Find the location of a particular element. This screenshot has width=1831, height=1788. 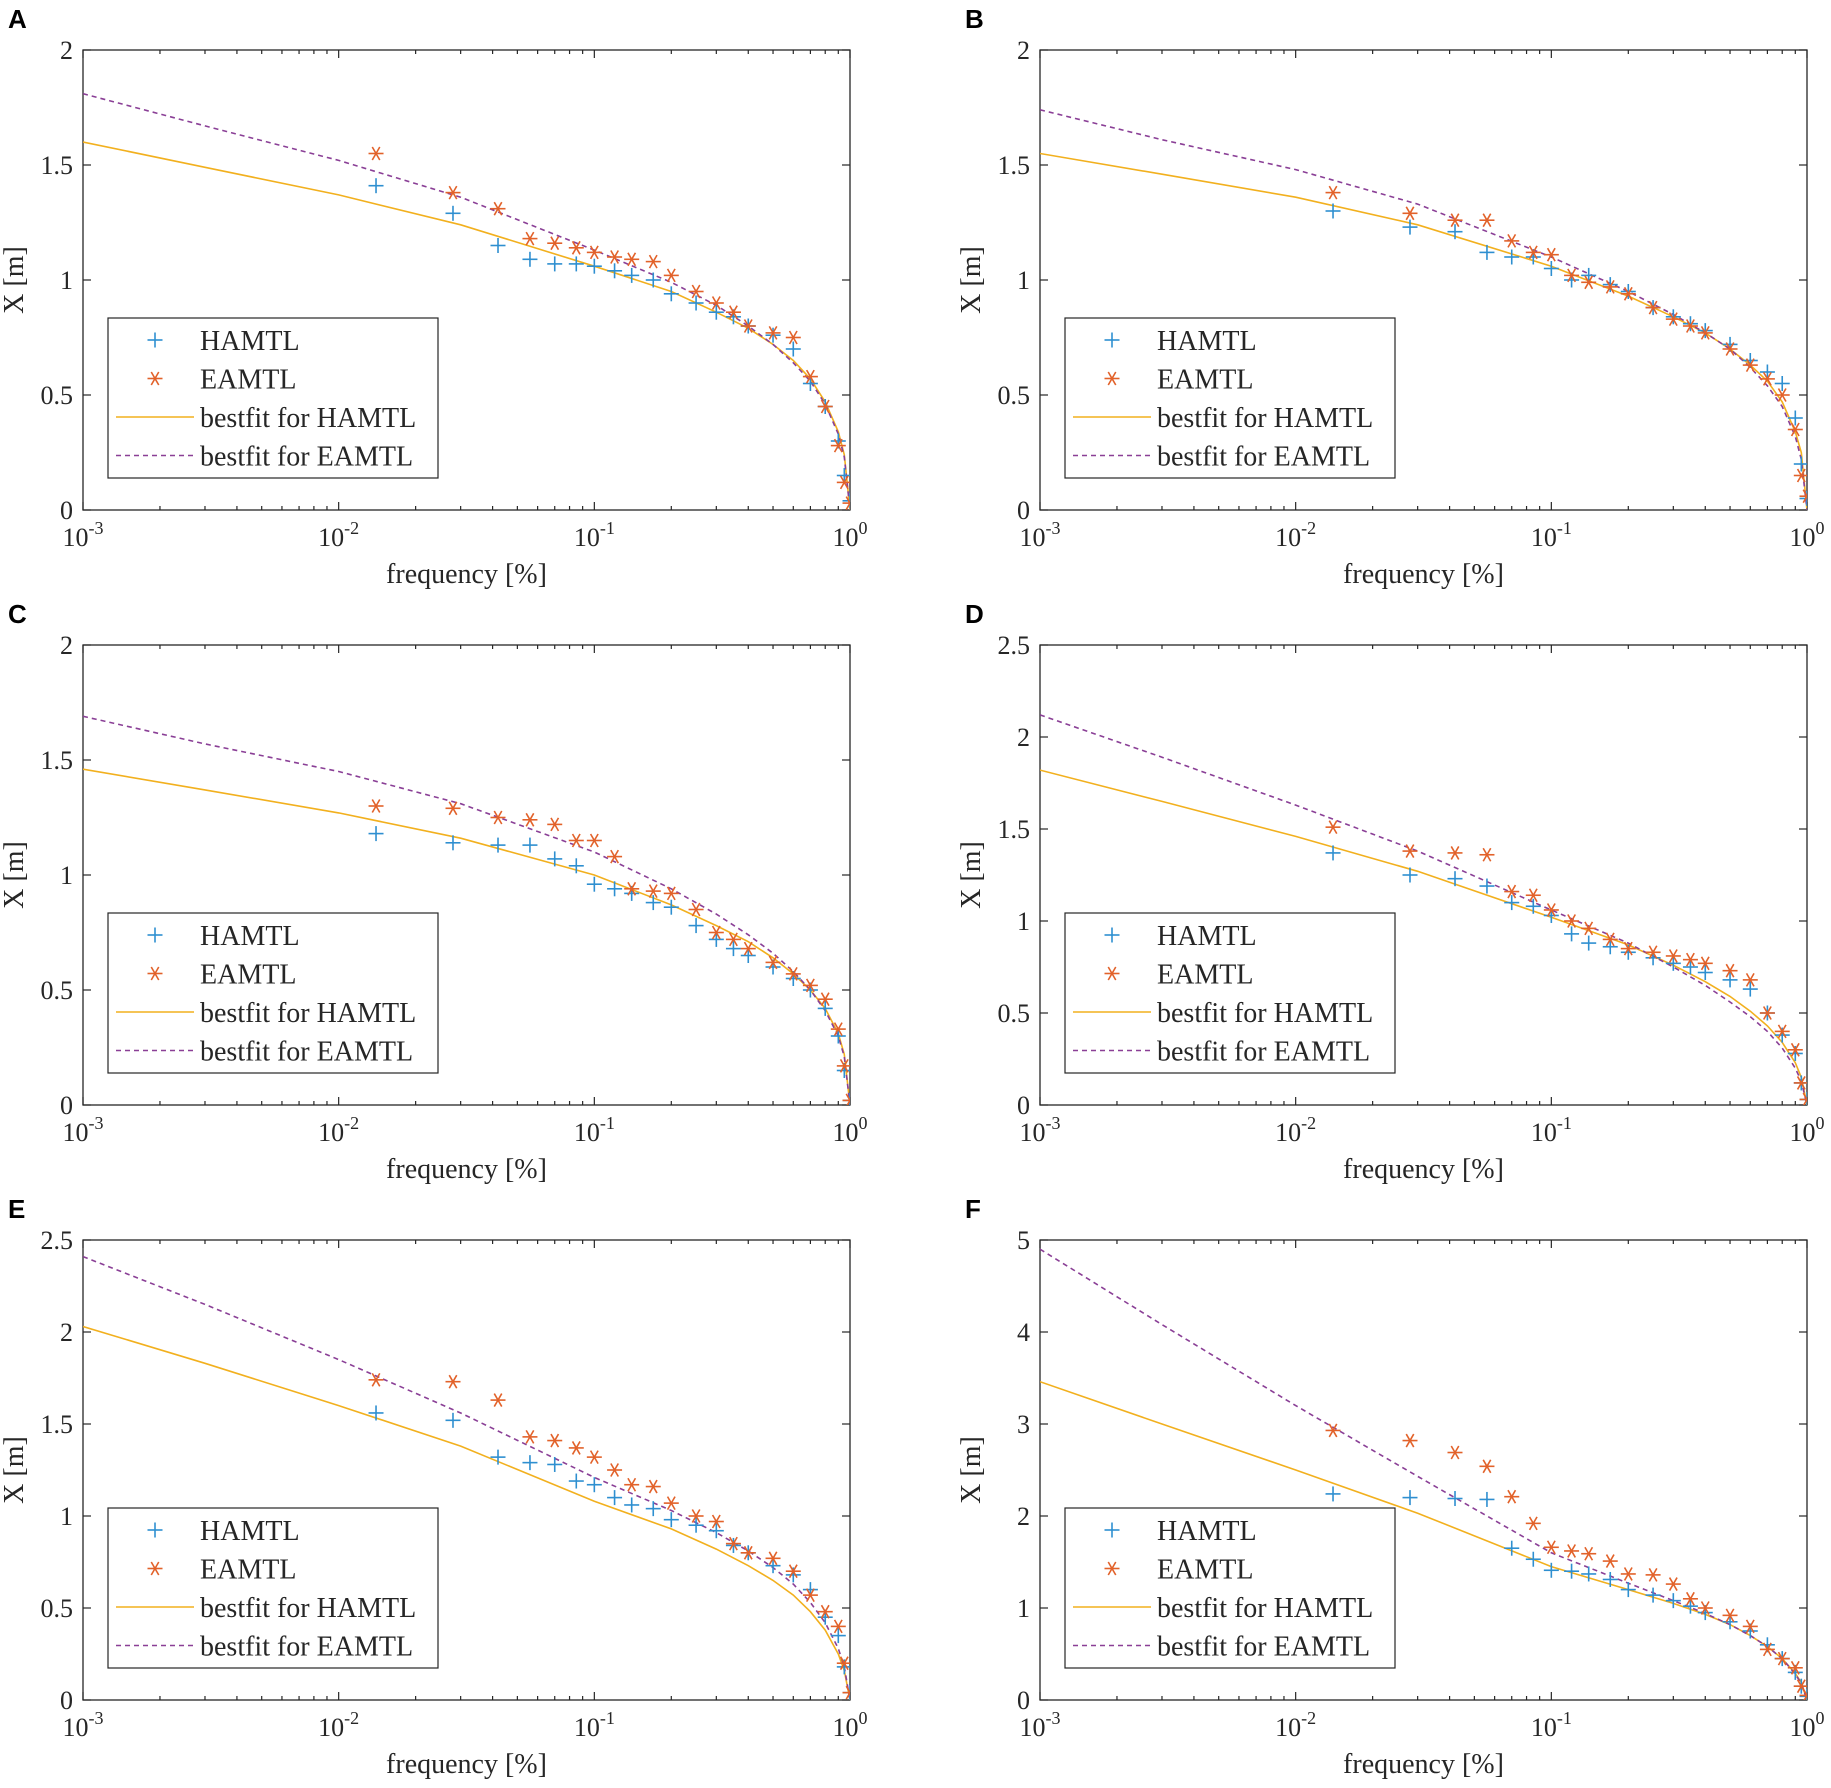

x-axis-title-f: frequency [%] is located at coordinates (1423, 1764).